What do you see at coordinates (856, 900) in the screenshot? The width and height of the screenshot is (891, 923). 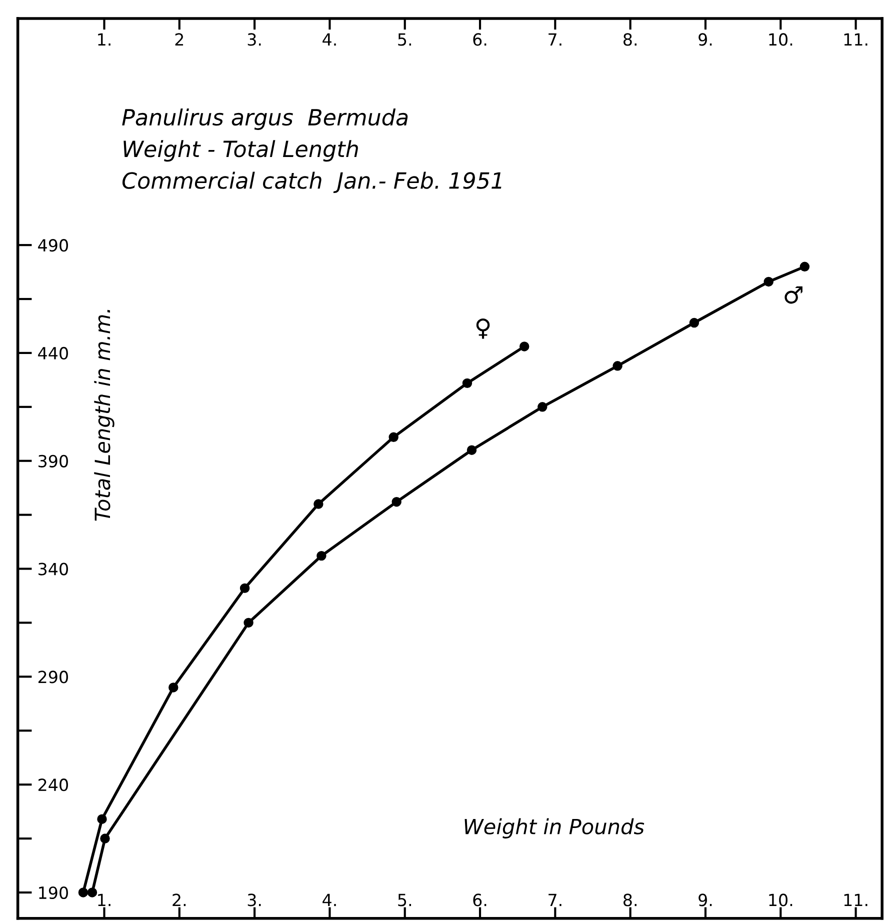 I see `x-tick-label: 11.` at bounding box center [856, 900].